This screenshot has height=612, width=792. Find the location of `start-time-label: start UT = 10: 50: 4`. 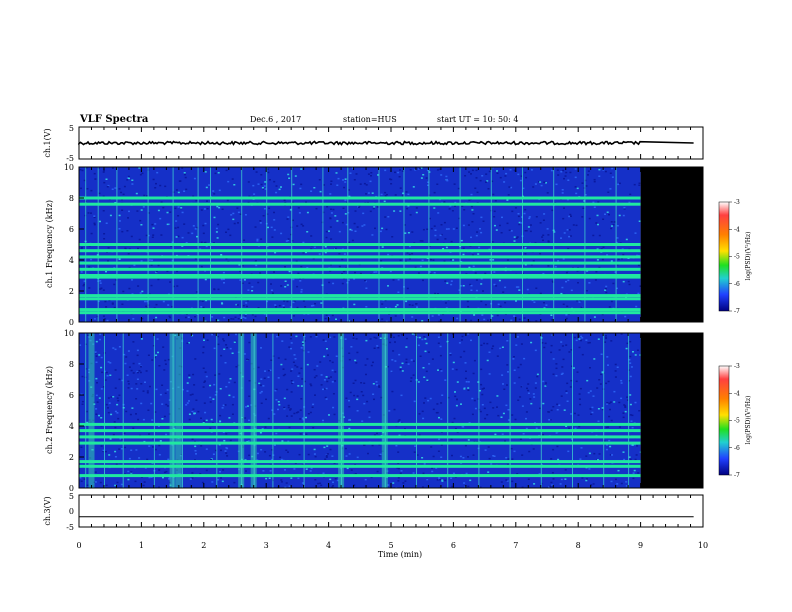

start-time-label: start UT = 10: 50: 4 is located at coordinates (477, 119).